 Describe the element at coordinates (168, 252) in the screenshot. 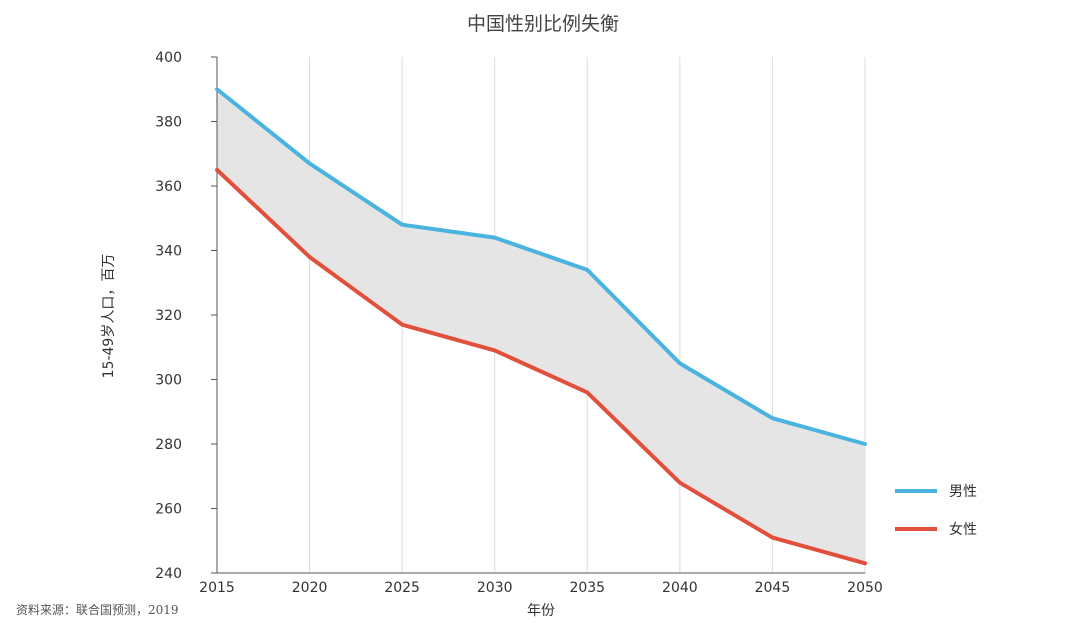

I see `y-tick-label: 340` at that location.